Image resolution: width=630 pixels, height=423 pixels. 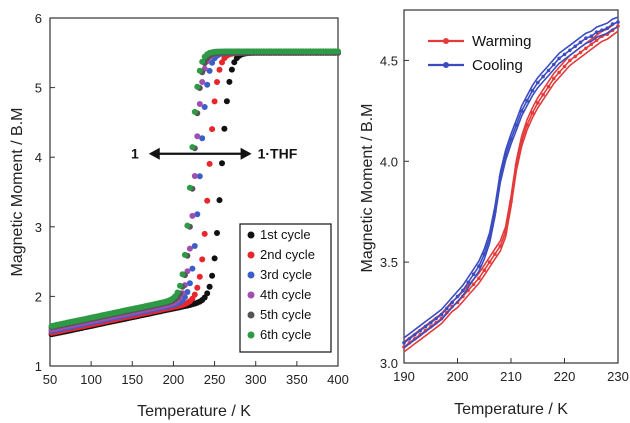 What do you see at coordinates (285, 294) in the screenshot?
I see `legend-label: 4th cycle` at bounding box center [285, 294].